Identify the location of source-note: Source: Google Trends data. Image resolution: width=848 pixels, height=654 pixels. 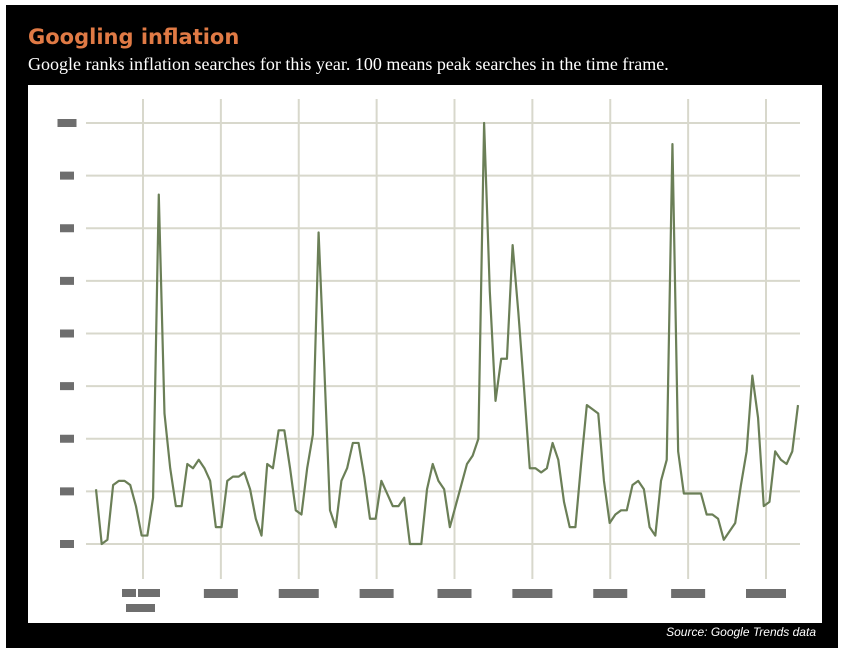
(741, 632).